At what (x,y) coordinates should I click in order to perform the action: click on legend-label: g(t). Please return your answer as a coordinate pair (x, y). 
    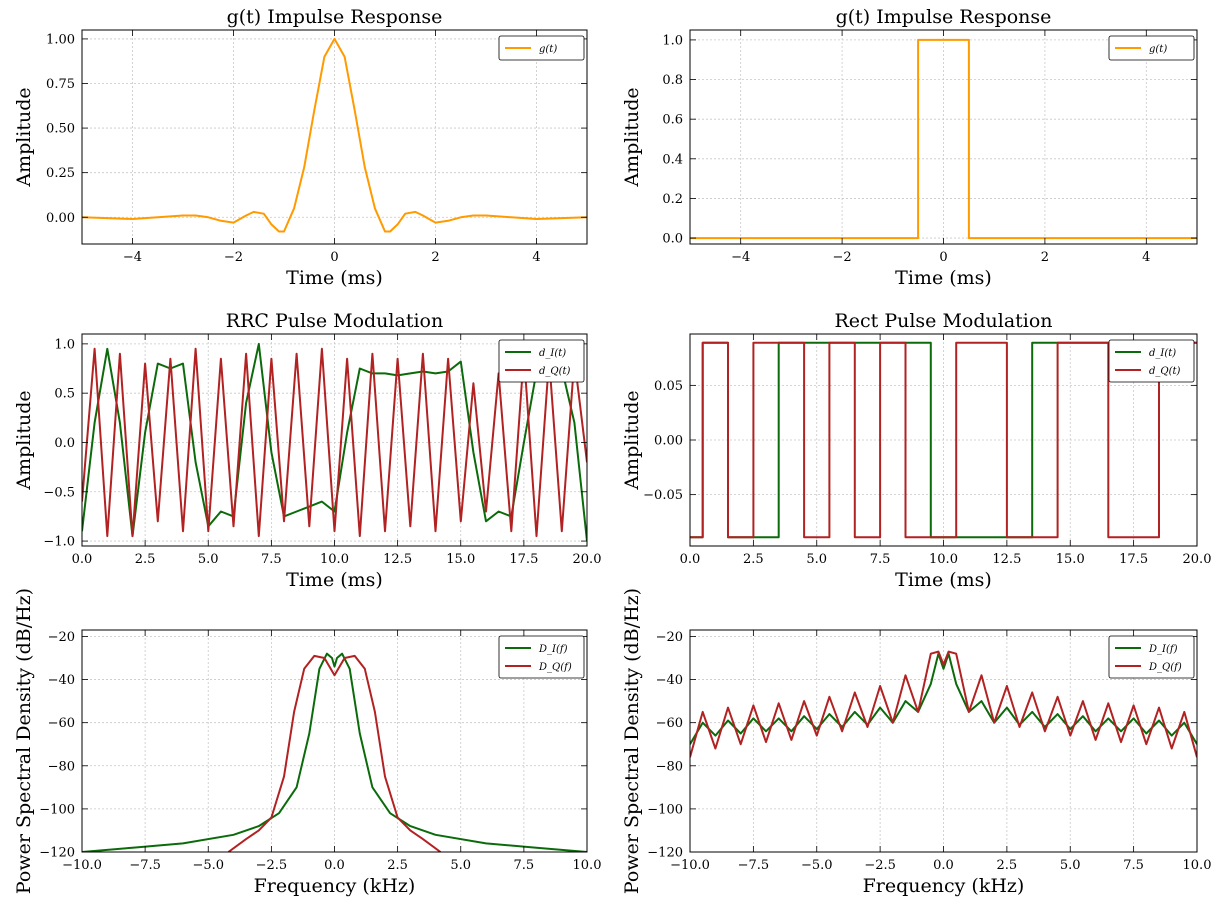
    Looking at the image, I should click on (1158, 49).